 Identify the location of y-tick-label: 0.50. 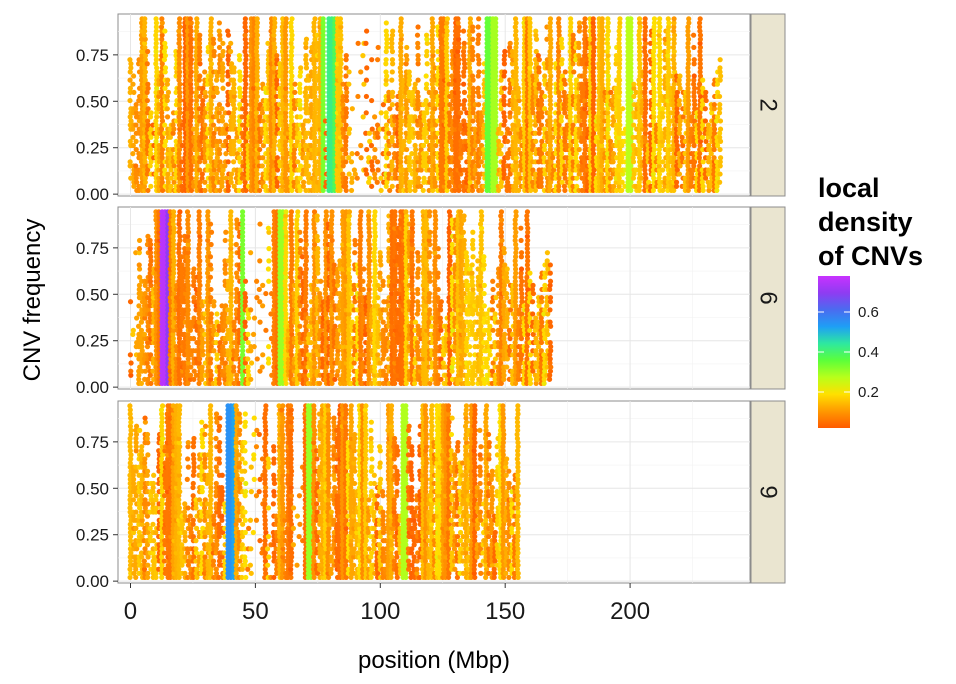
(92, 101).